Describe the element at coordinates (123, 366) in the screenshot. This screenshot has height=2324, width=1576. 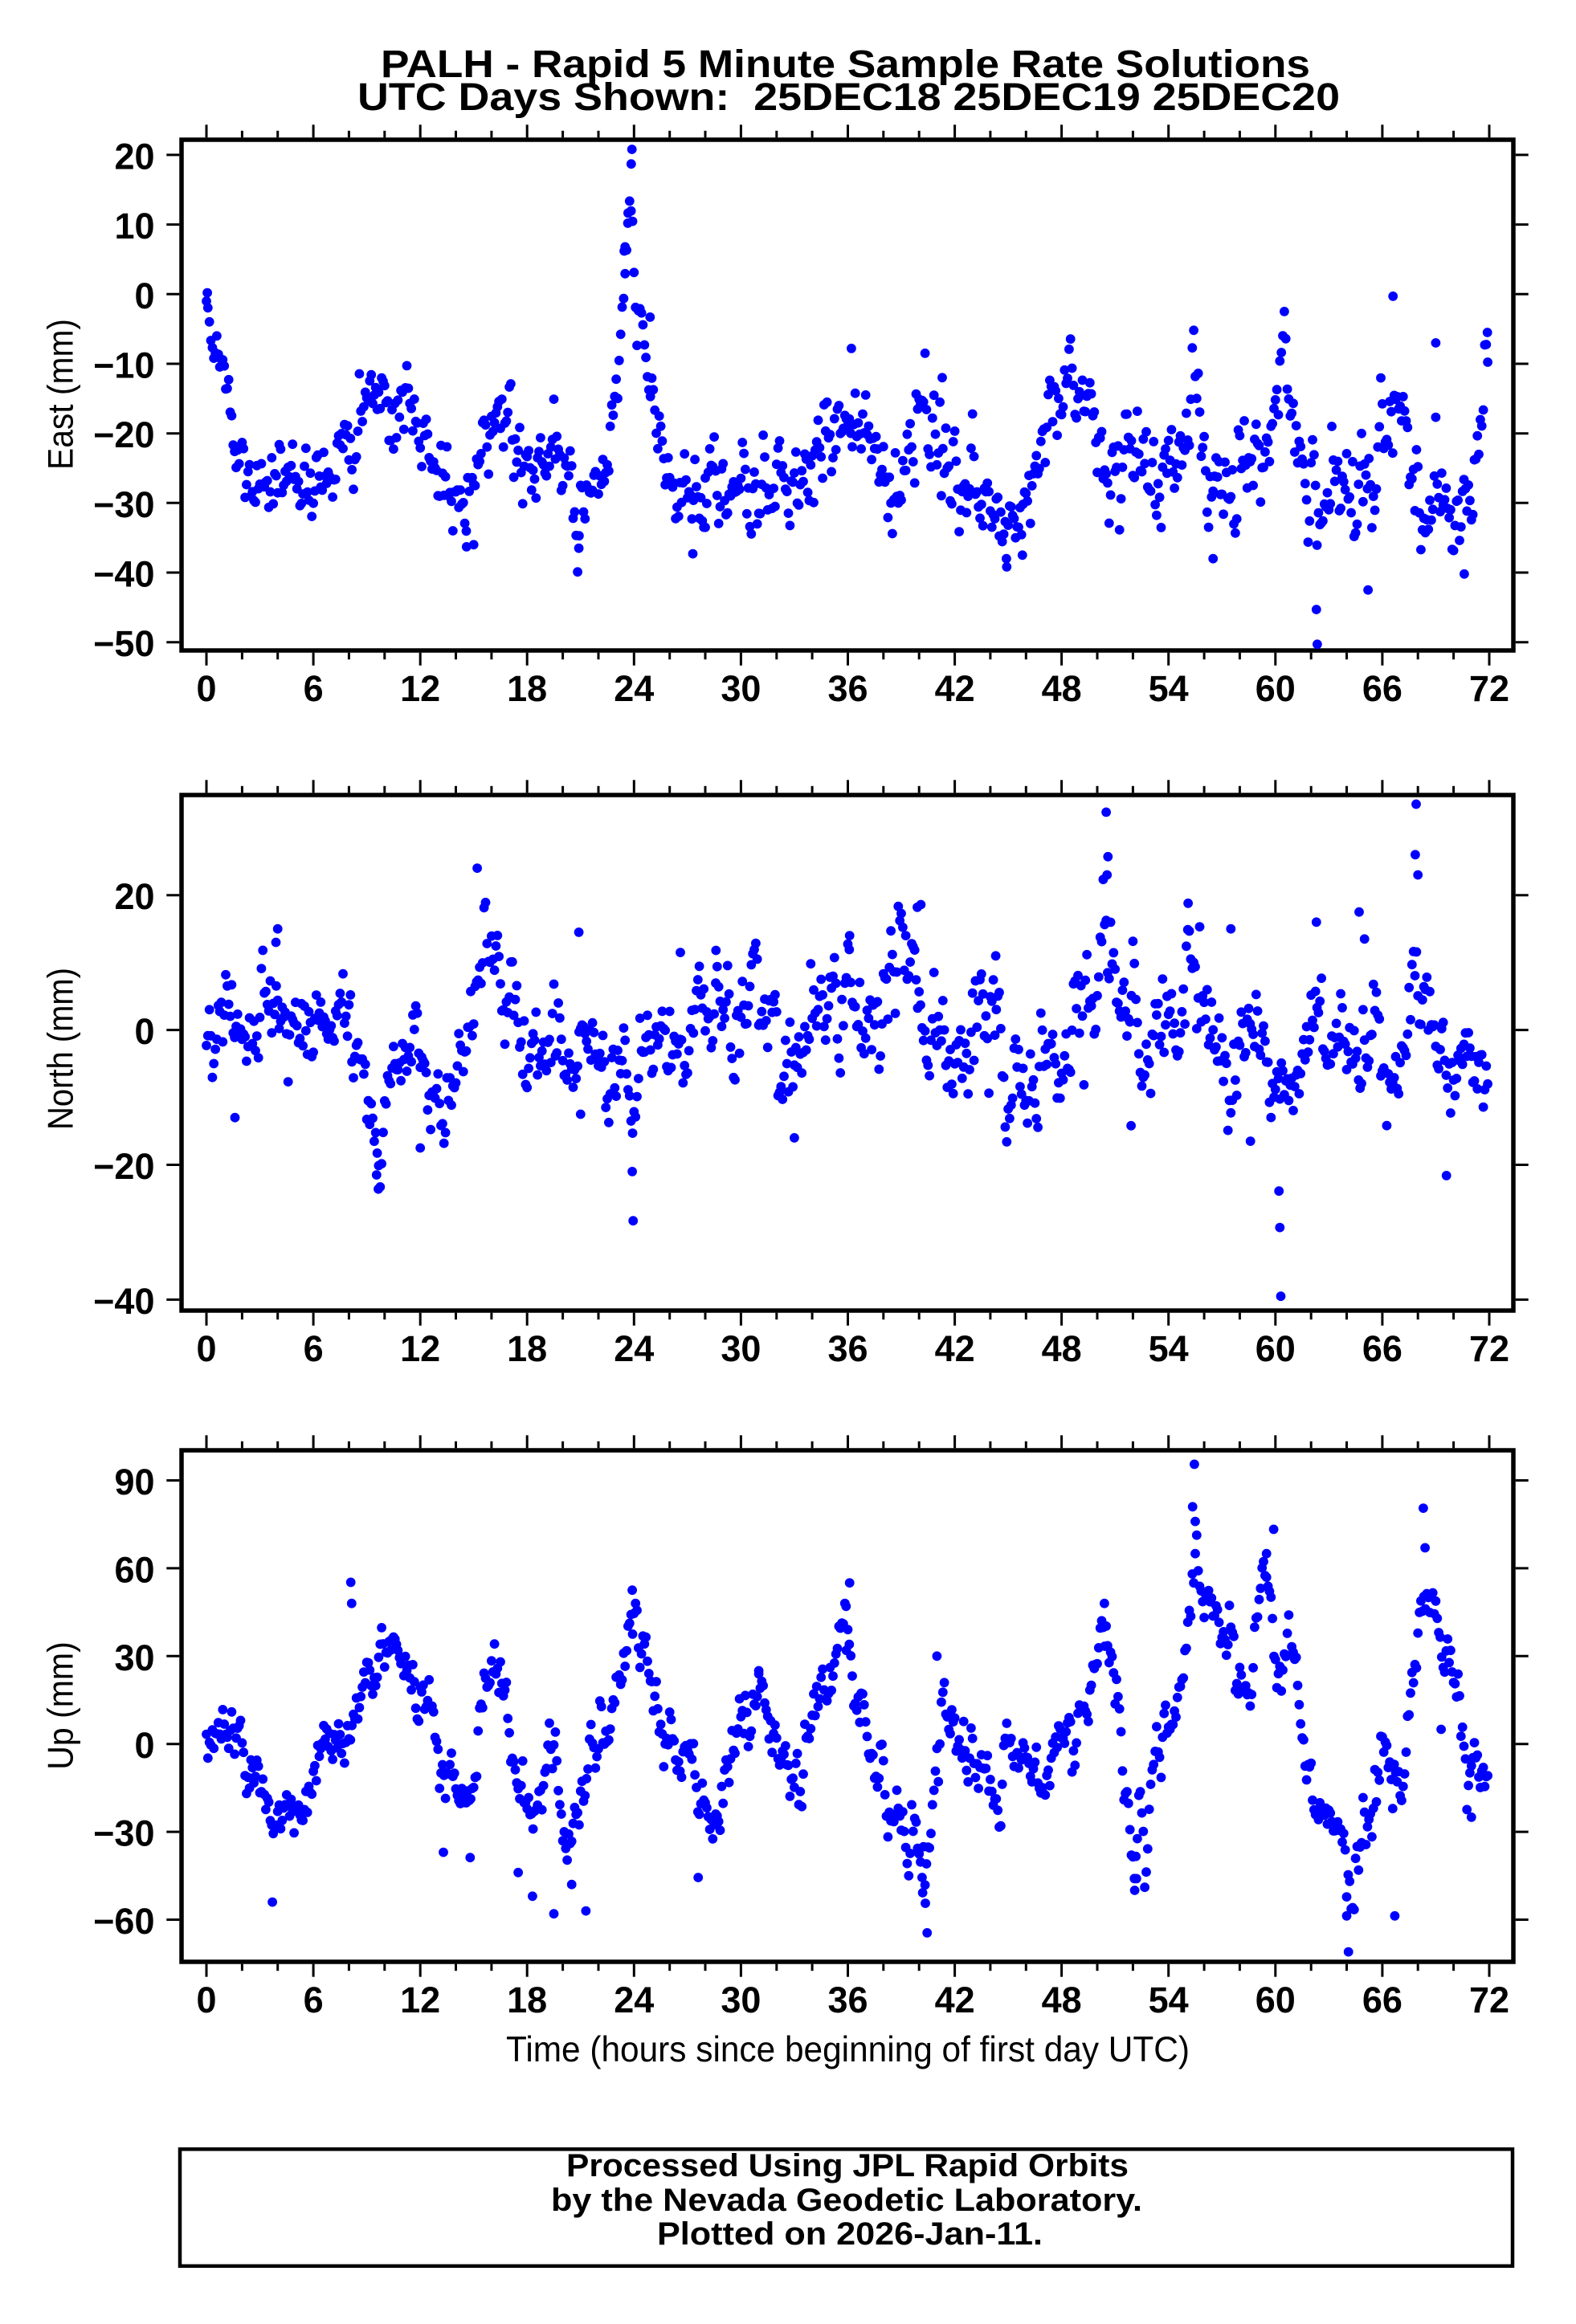
I see `svg-text: −10` at that location.